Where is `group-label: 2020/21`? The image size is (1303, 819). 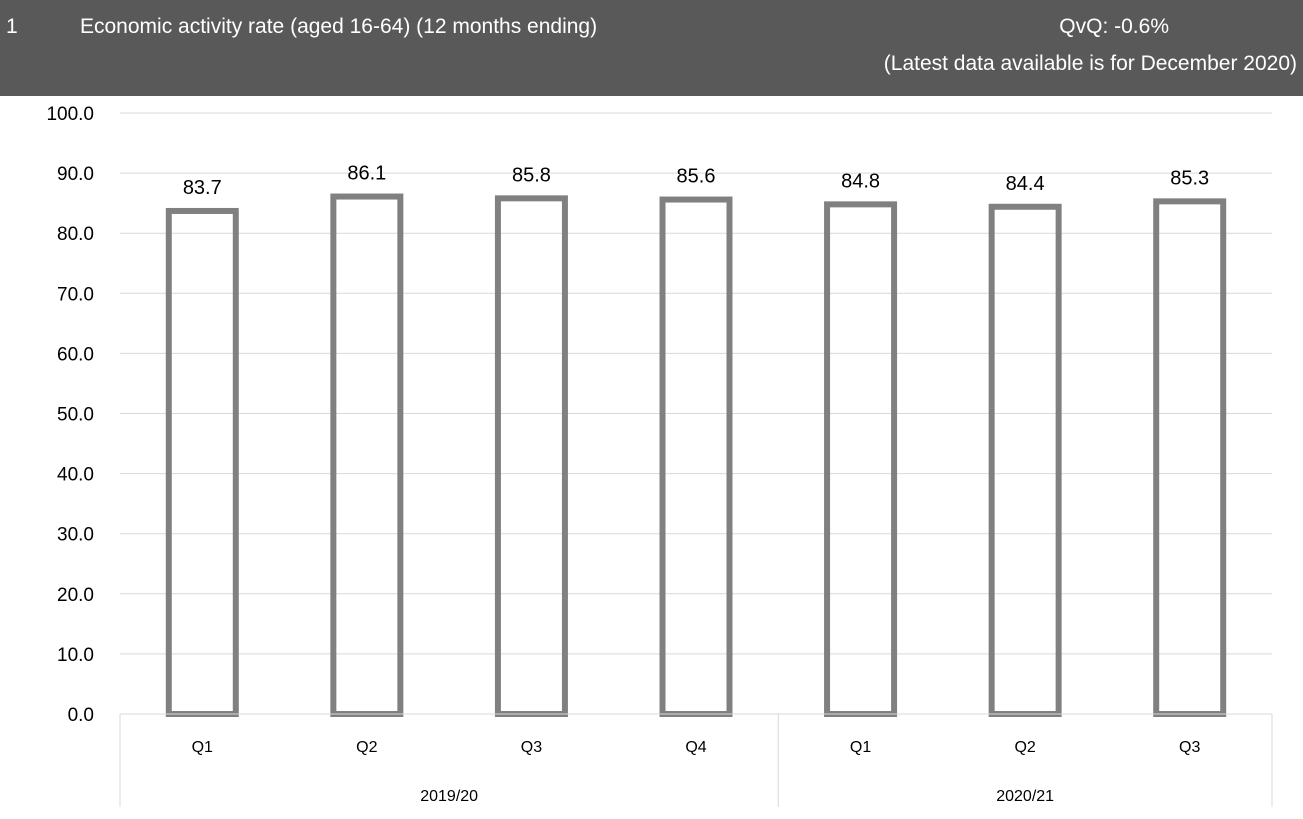
group-label: 2020/21 is located at coordinates (1025, 796).